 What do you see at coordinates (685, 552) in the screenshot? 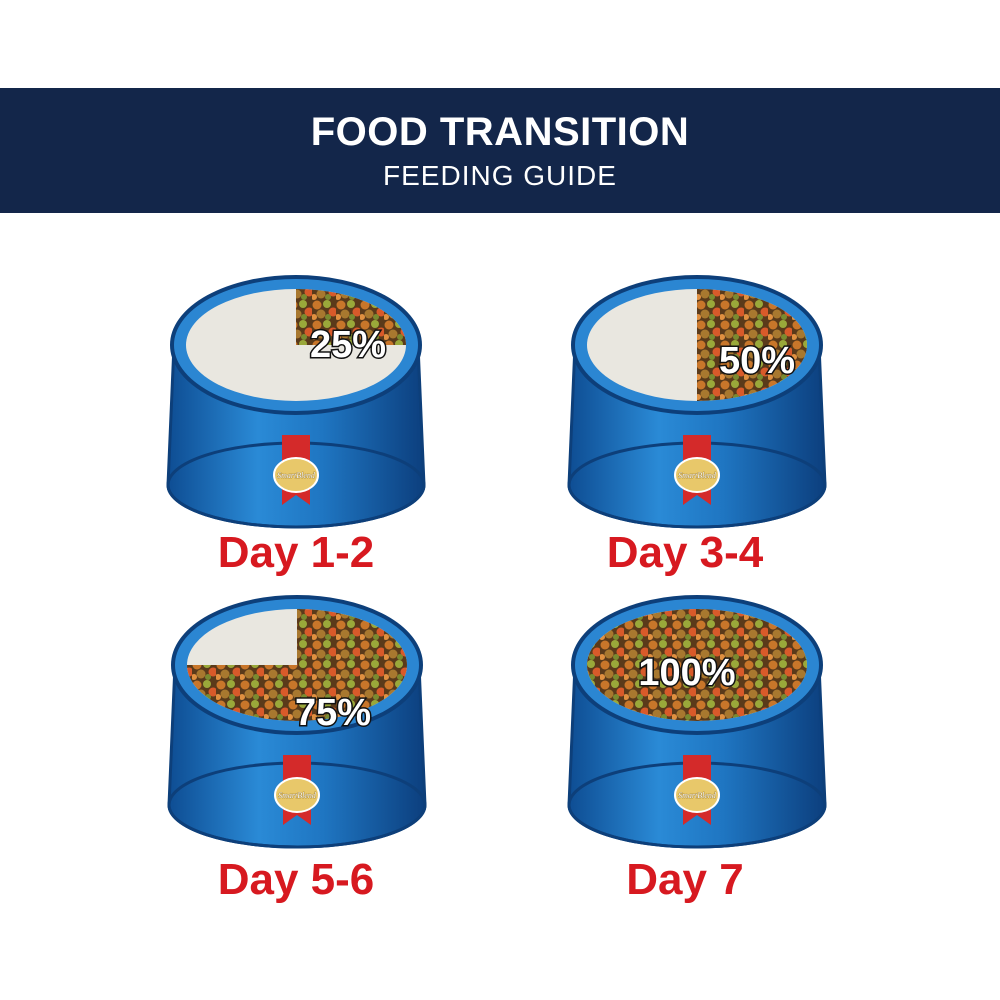
I see `day-label-2: Day 3-4` at bounding box center [685, 552].